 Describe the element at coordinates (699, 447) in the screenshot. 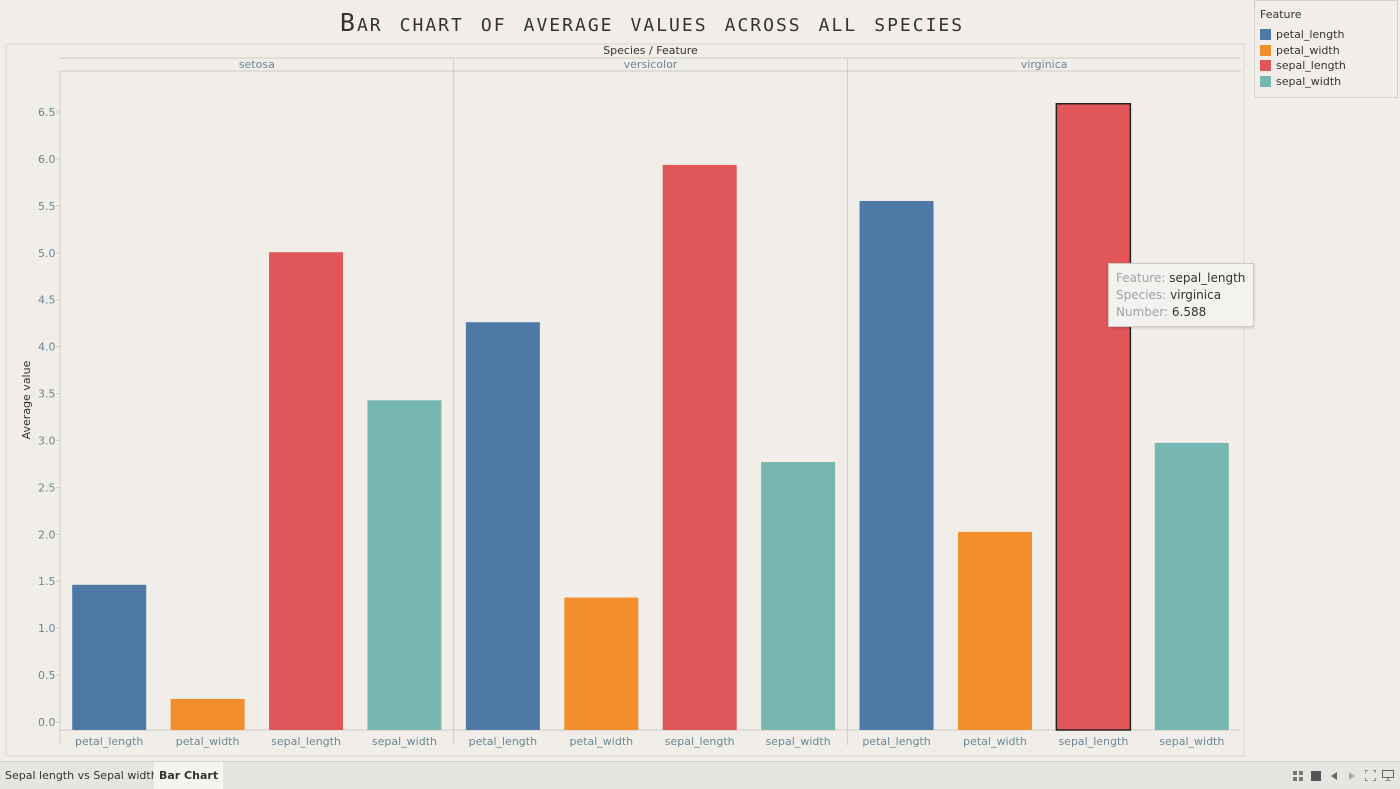

I see `bar-versicolor-sepal_length` at that location.